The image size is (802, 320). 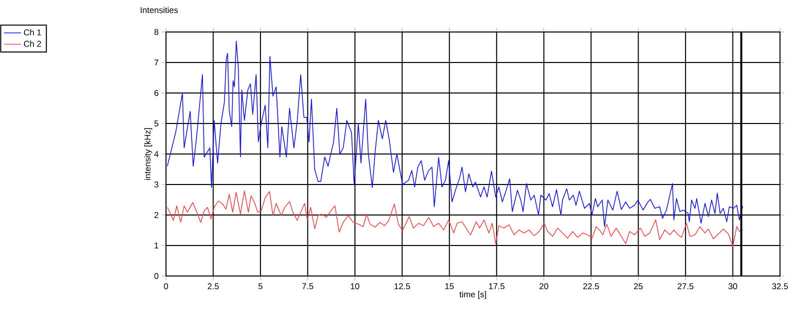 I want to click on line-series, so click(x=455, y=218).